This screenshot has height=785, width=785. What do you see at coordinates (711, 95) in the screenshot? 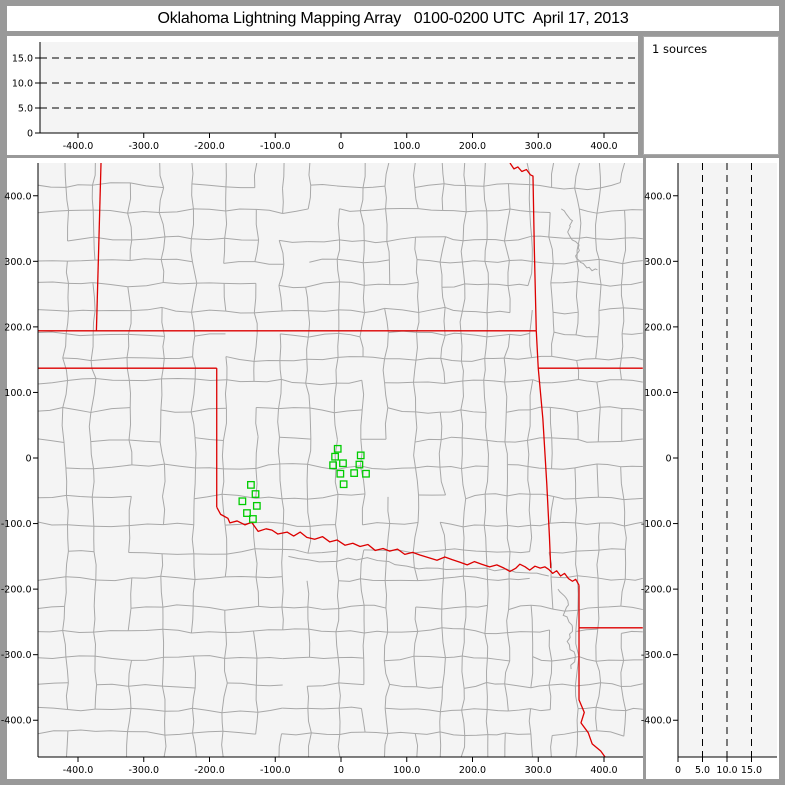
I see `sources-panel: 1 sources` at bounding box center [711, 95].